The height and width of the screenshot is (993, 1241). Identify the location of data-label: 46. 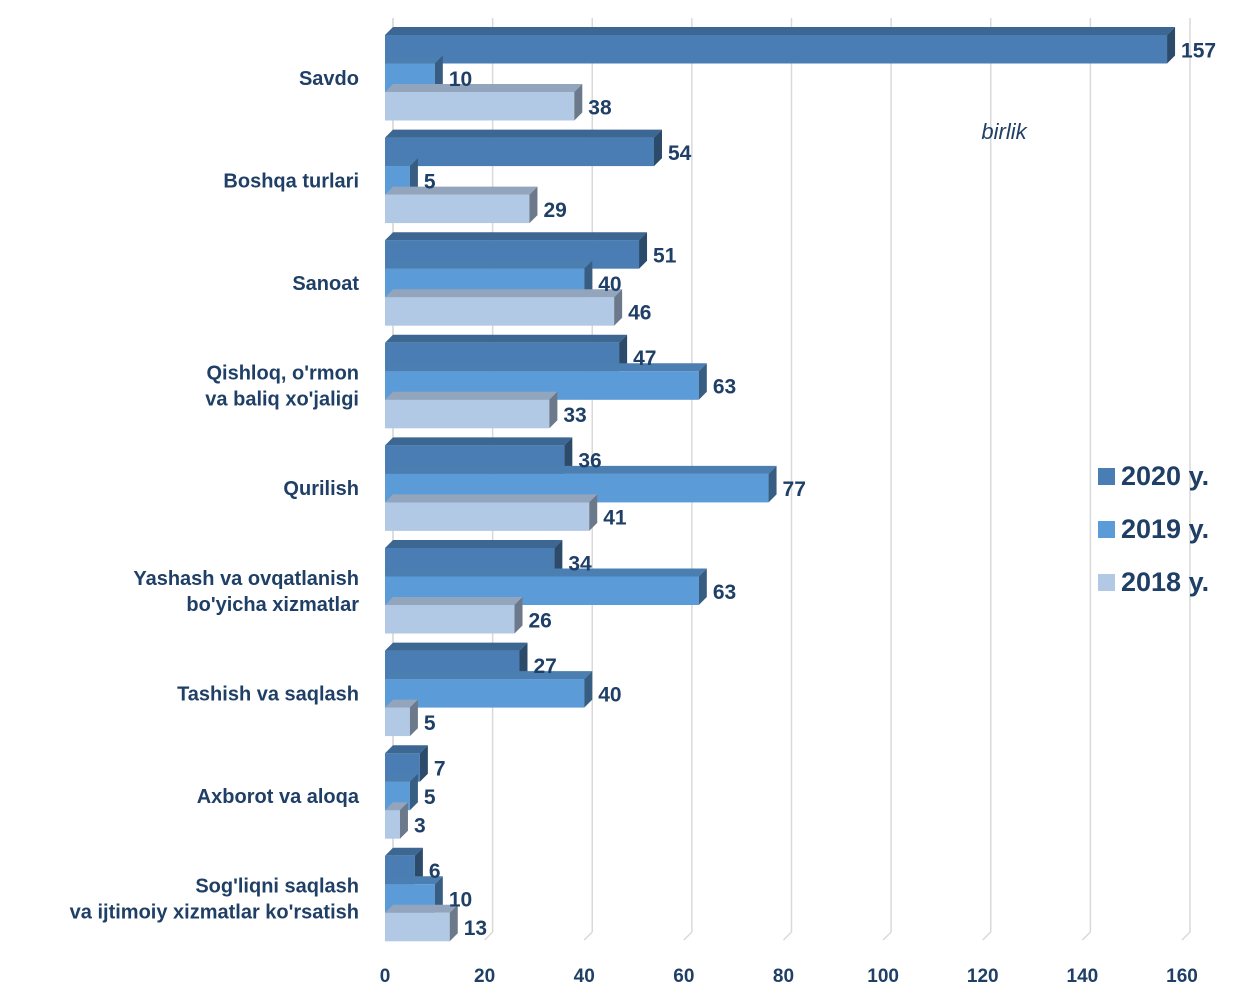
(639, 312).